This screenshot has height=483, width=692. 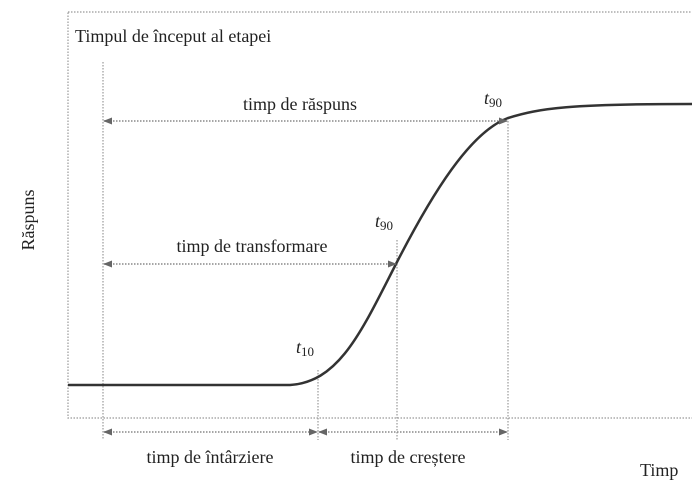 What do you see at coordinates (252, 246) in the screenshot?
I see `transform-label: timp de transformare` at bounding box center [252, 246].